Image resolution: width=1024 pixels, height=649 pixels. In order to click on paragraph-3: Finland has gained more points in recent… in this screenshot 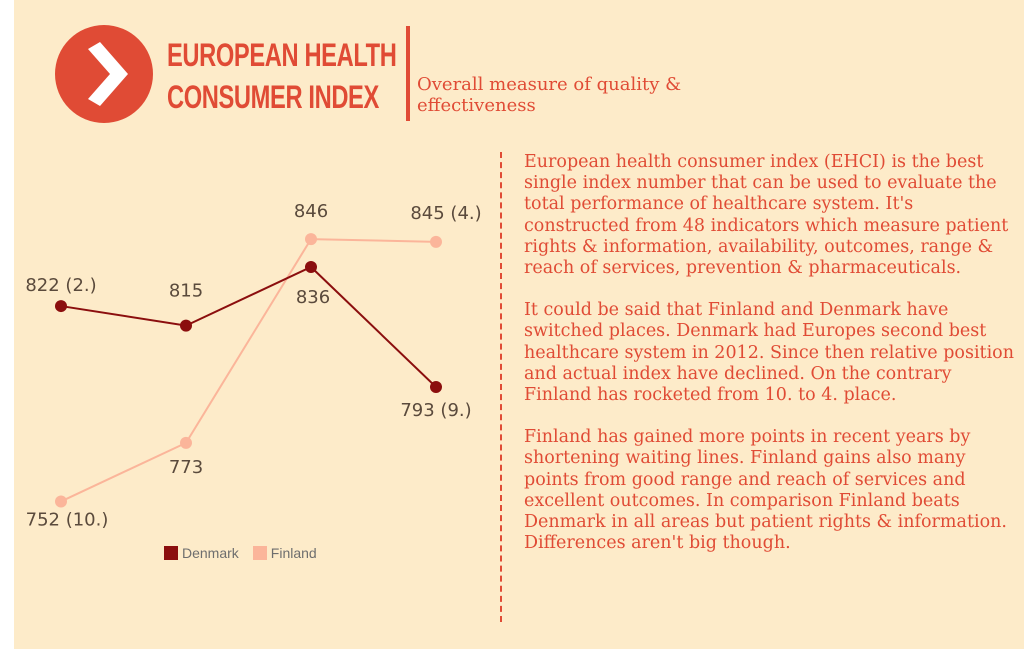, I will do `click(765, 490)`.